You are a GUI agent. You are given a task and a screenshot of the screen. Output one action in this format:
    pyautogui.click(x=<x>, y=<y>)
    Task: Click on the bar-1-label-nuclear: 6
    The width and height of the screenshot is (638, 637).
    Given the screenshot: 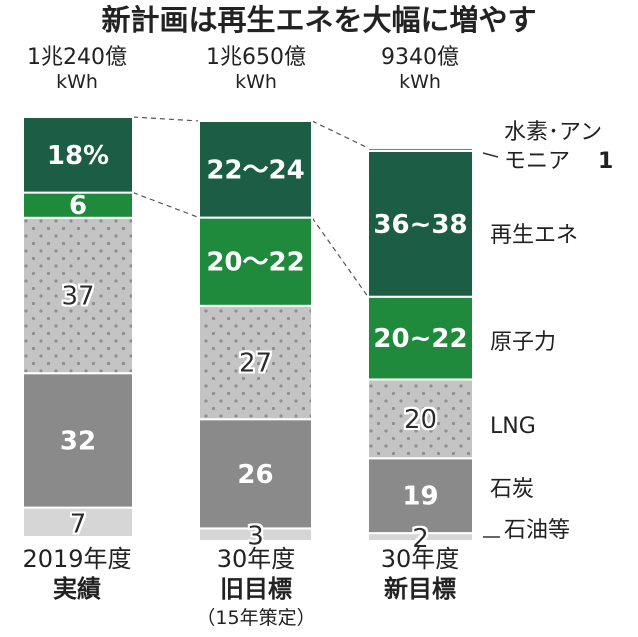 What is the action you would take?
    pyautogui.click(x=78, y=206)
    